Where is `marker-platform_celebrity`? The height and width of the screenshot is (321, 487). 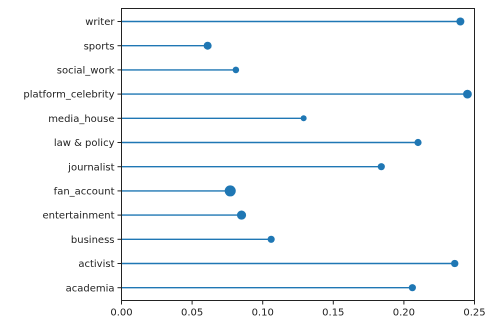
marker-platform_celebrity is located at coordinates (467, 94).